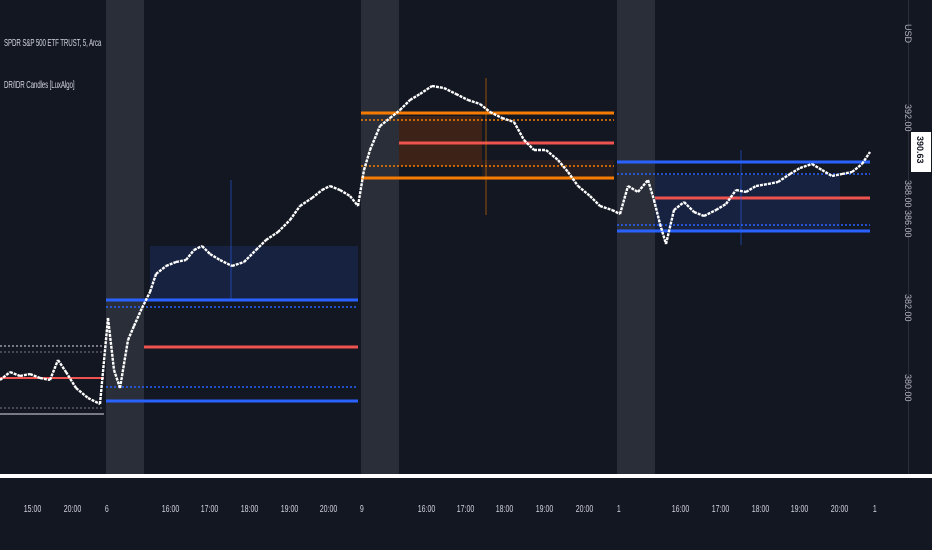 The image size is (932, 550). I want to click on current-price-value: 390.63, so click(920, 150).